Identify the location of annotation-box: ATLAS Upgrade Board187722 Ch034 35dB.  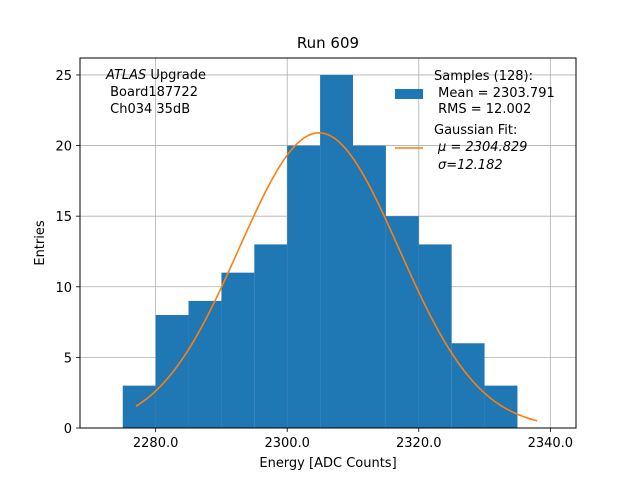
(155, 92).